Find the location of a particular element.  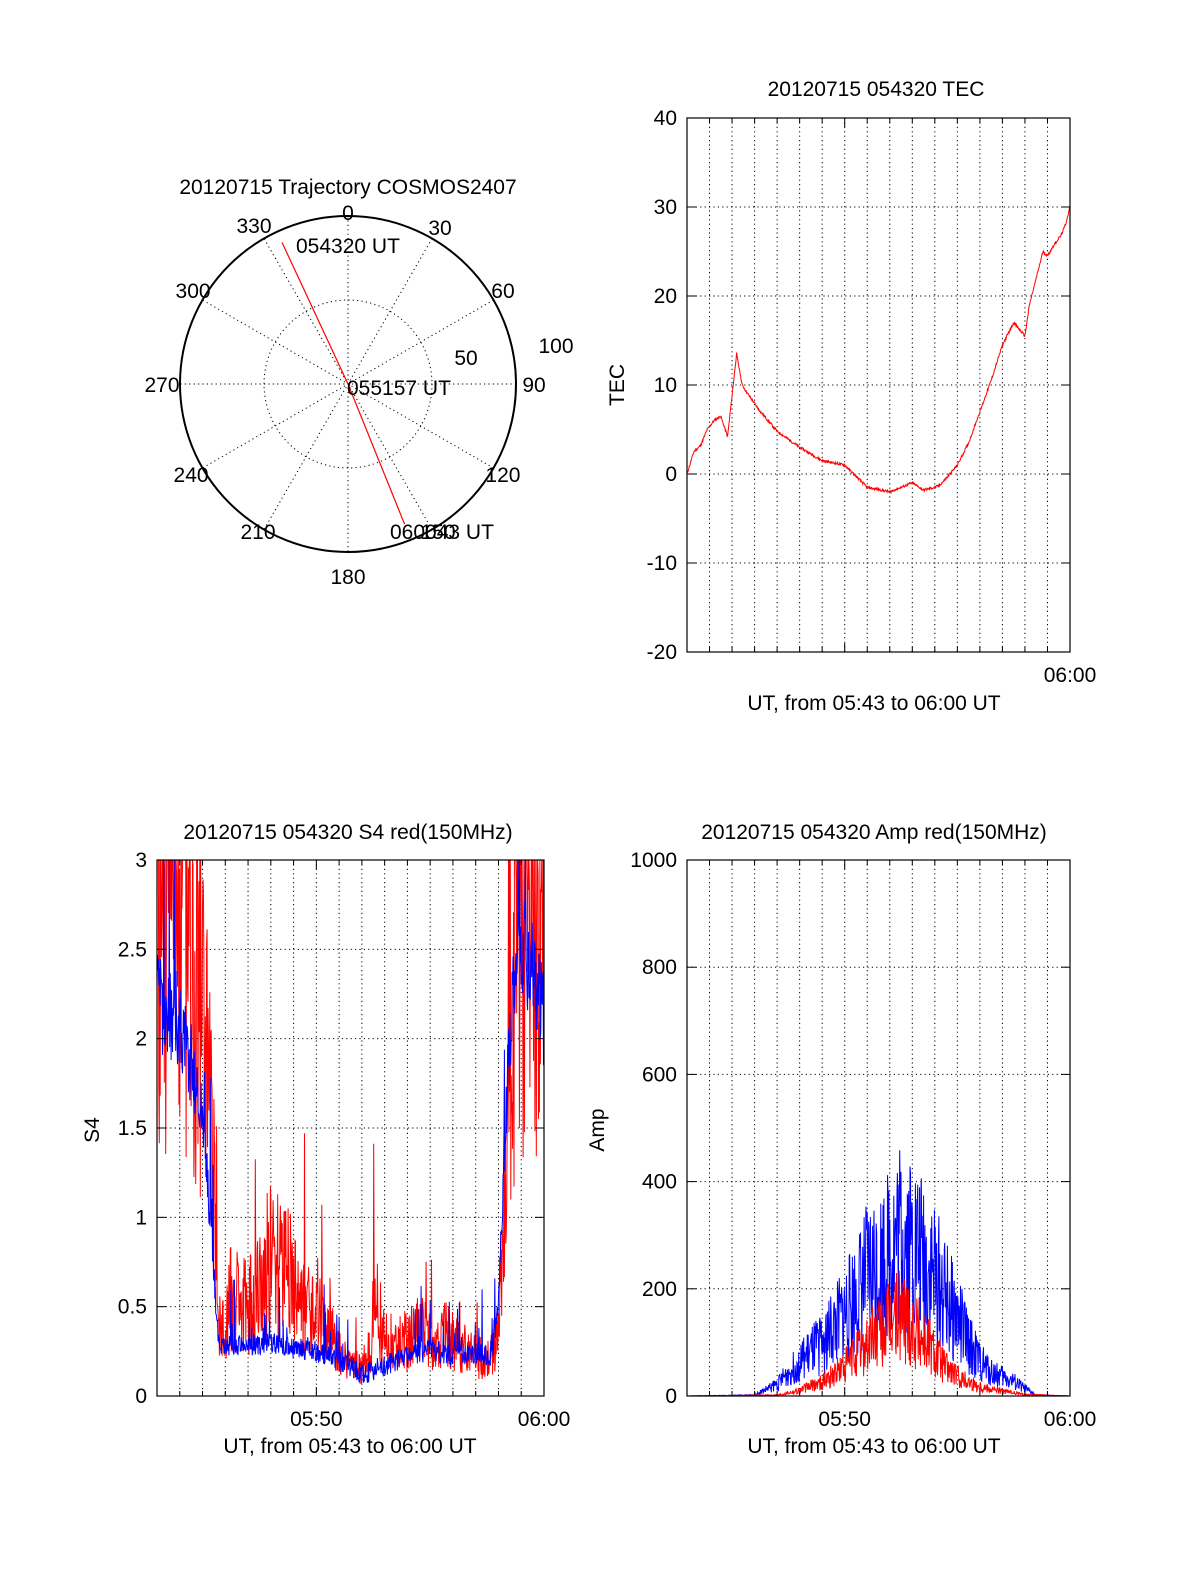

y-tick-label: 20 is located at coordinates (665, 296).